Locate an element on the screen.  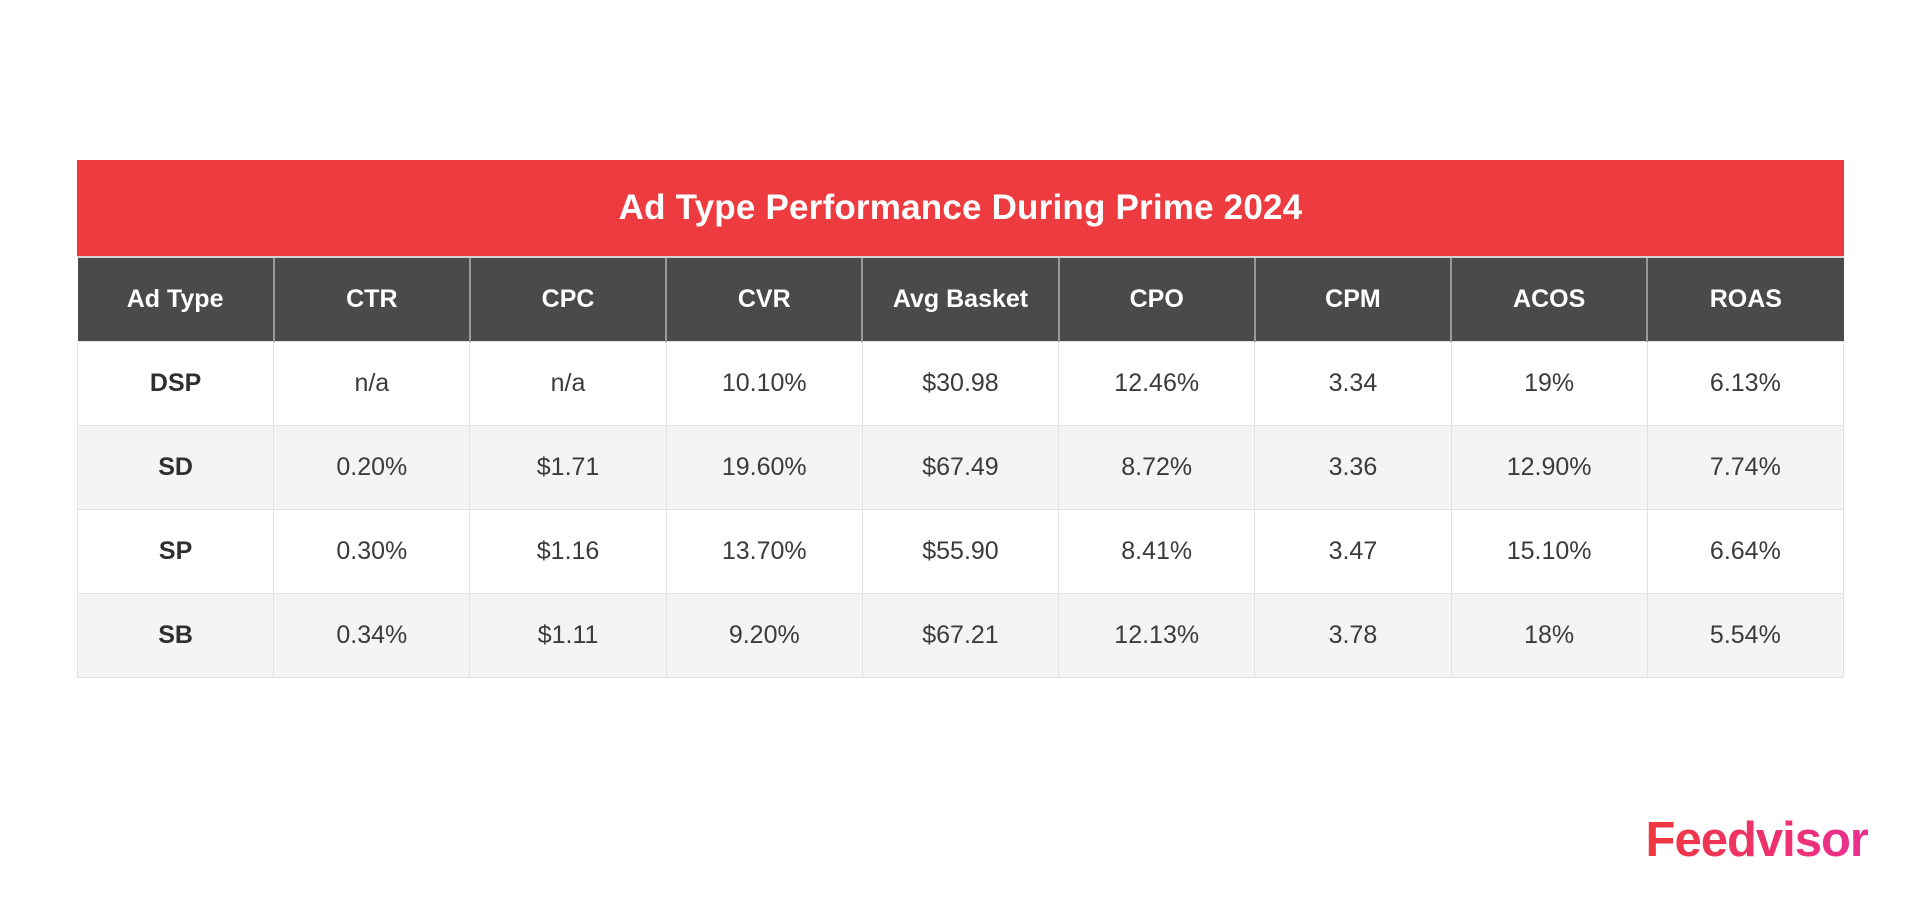
row-label: SD is located at coordinates (175, 467).